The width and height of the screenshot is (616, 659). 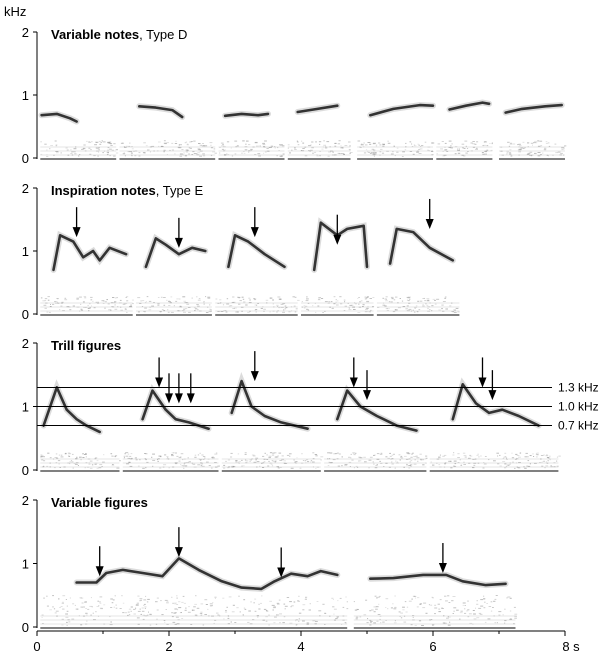 I want to click on y-tick-label: 1, so click(x=25, y=95).